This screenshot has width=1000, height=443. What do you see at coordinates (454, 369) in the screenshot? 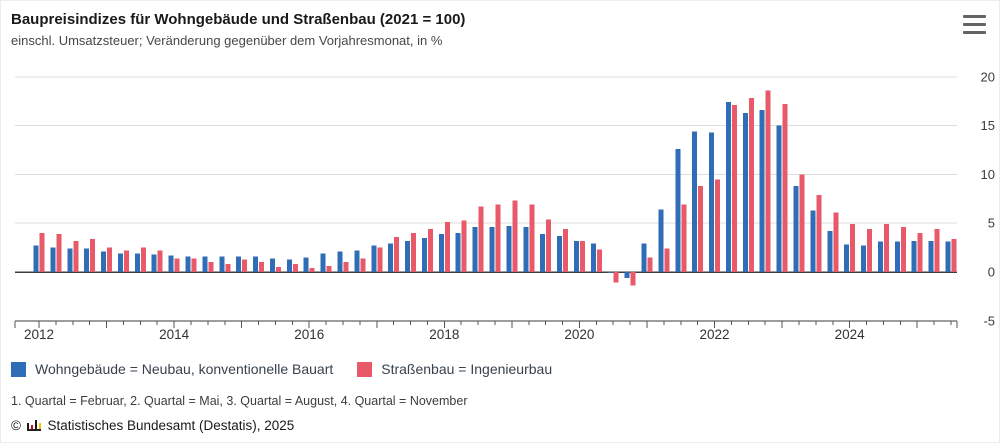
I see `legend-item-strassenbau: Straßenbau = Ingenieurbau` at bounding box center [454, 369].